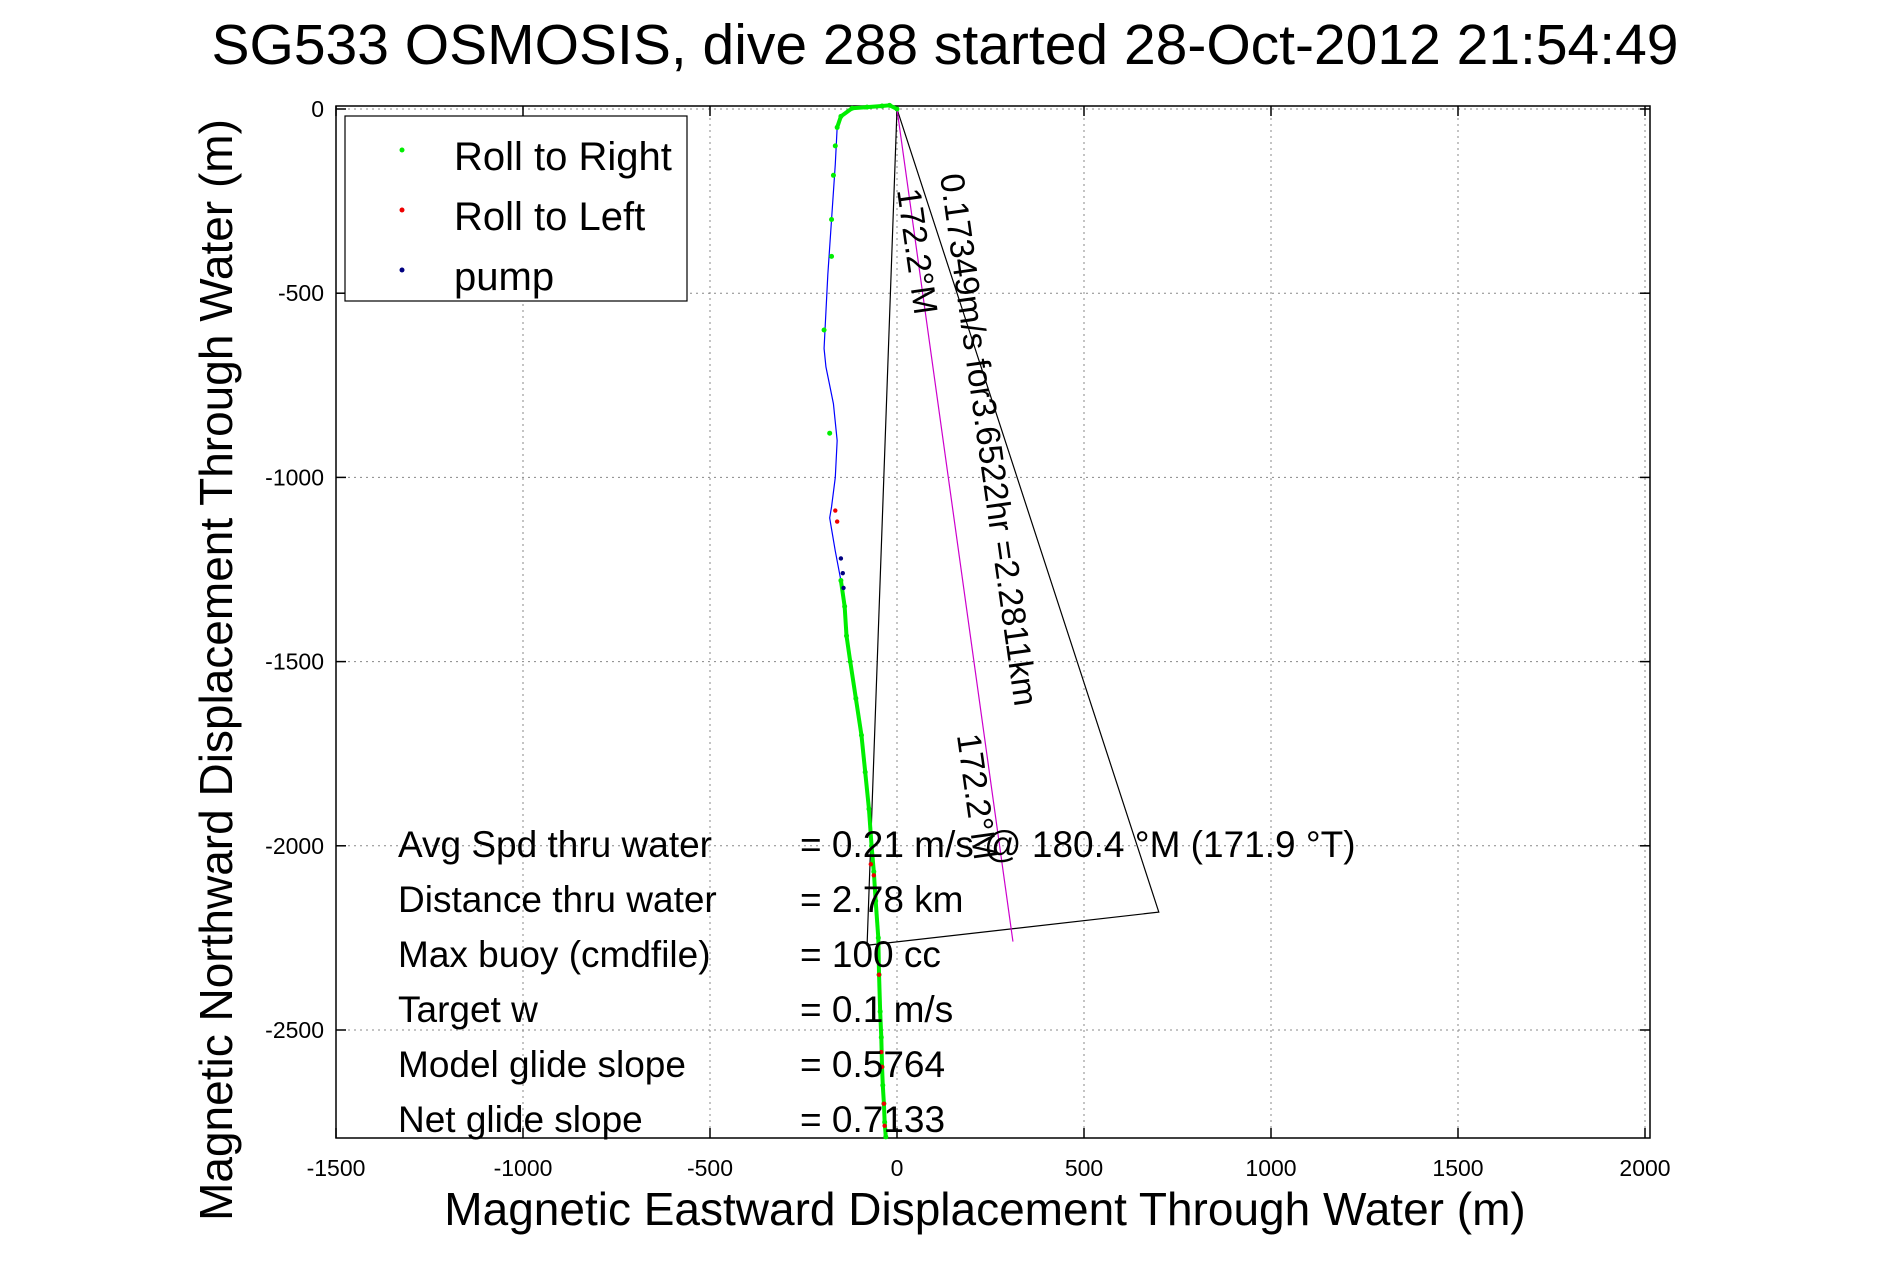  I want to click on annotation-value: = 2.78 km, so click(882, 899).